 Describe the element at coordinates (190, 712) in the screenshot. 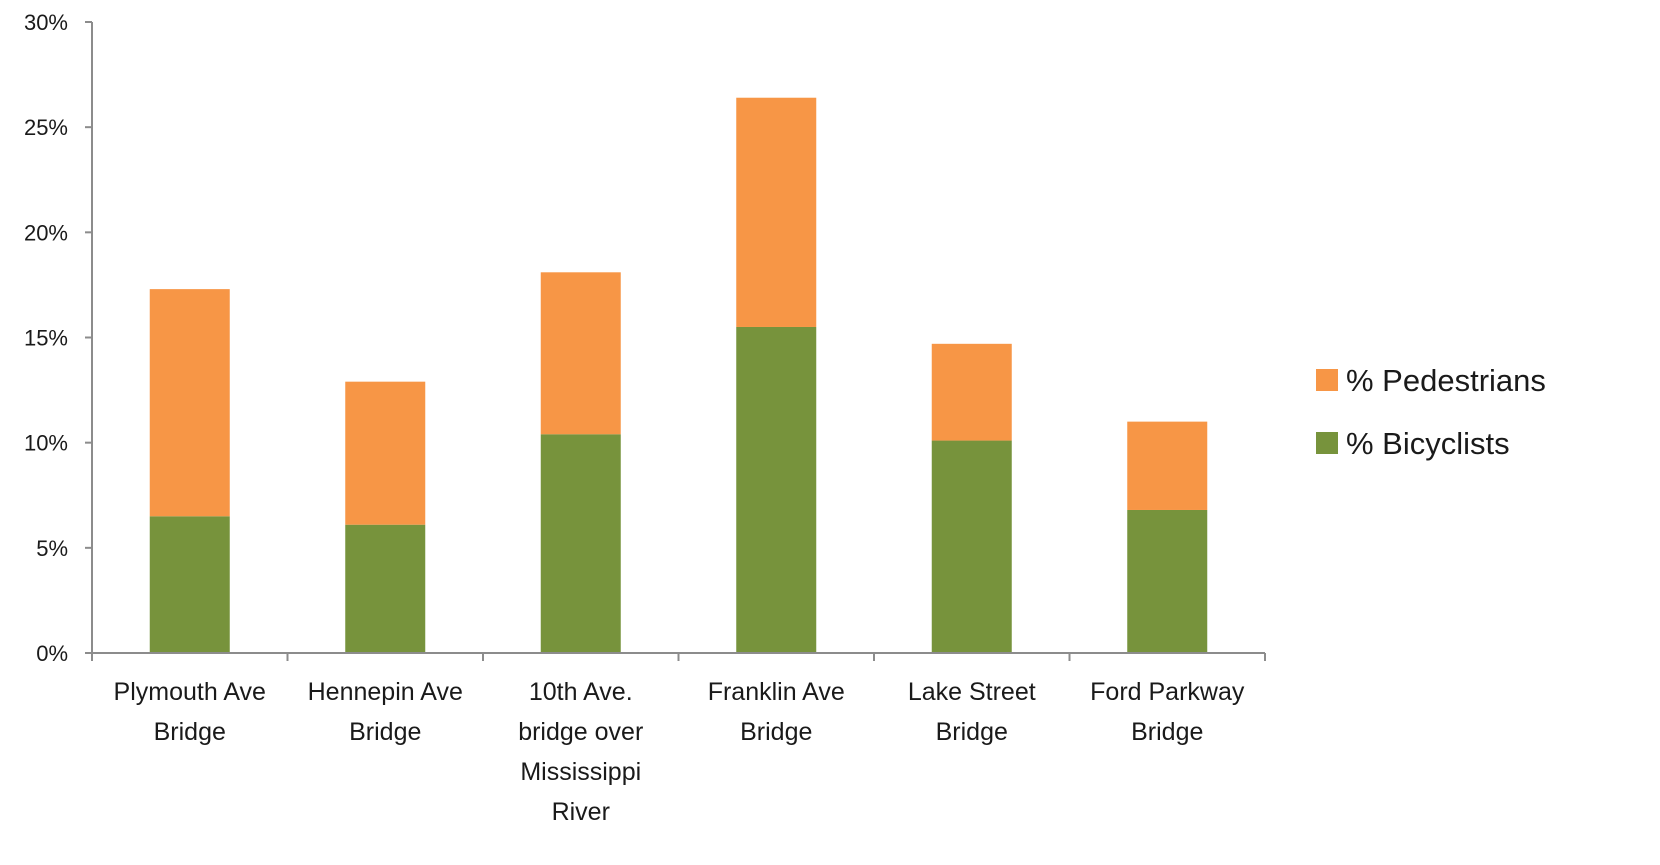

I see `x-tick-label: Plymouth Ave Bridge` at that location.